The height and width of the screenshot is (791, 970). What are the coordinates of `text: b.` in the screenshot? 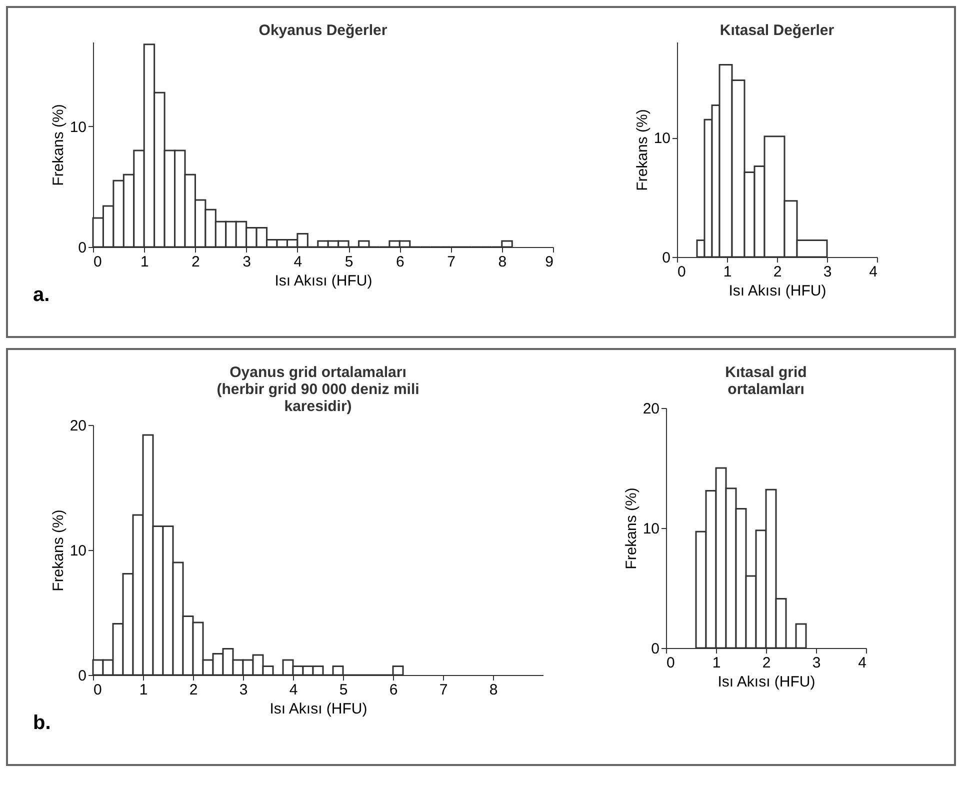 It's located at (42, 723).